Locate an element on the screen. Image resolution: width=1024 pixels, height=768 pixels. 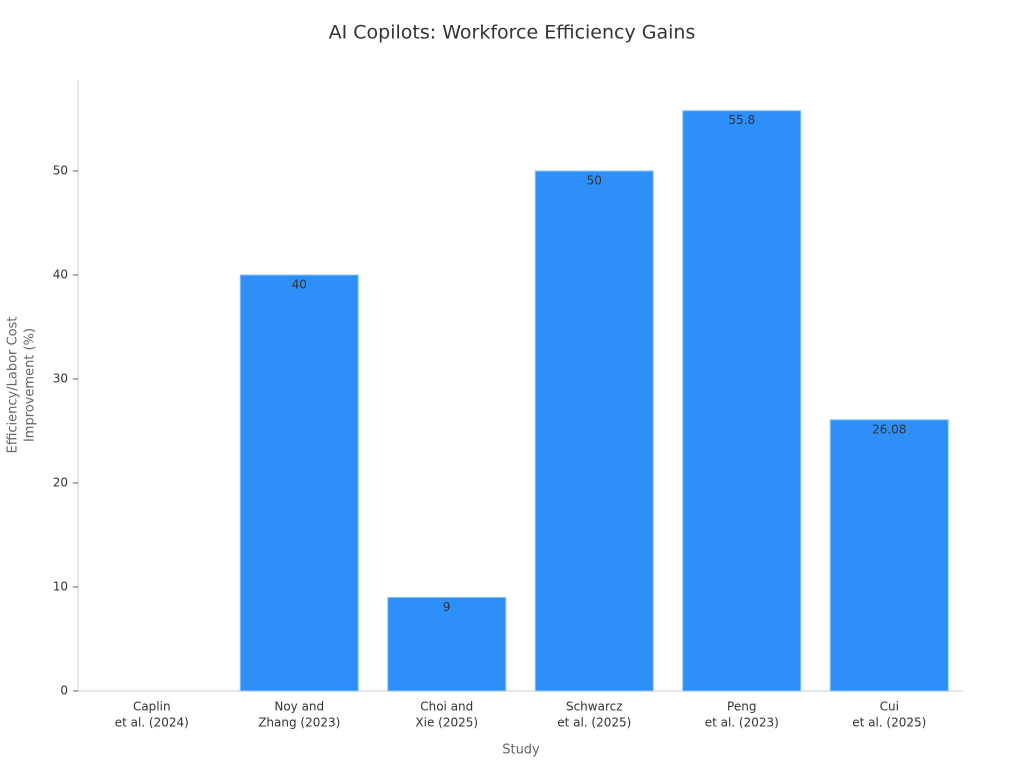
x-tick-label: Schwarcz is located at coordinates (594, 707).